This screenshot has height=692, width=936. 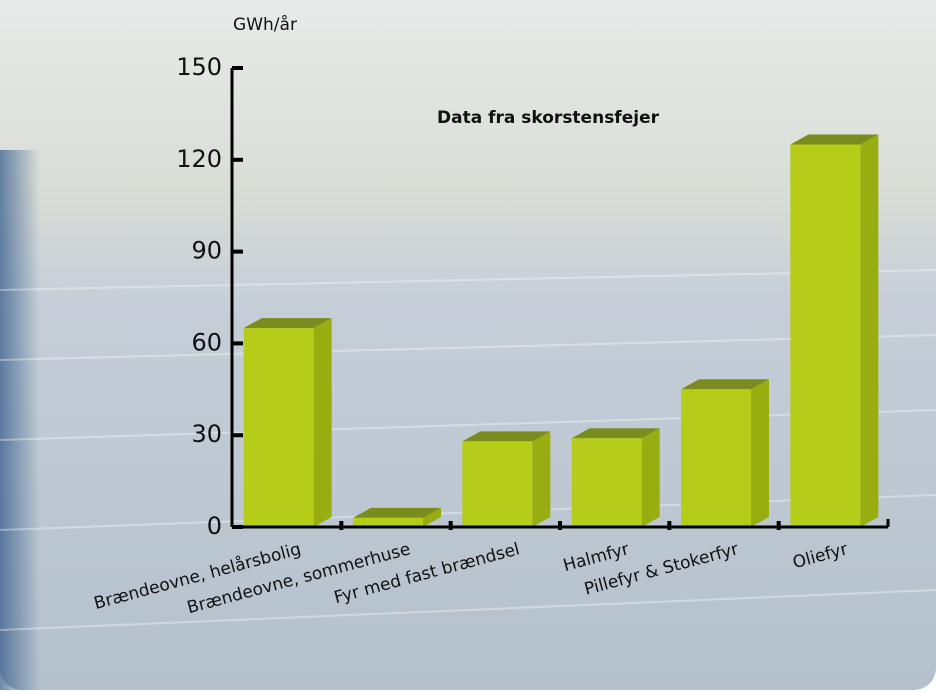 What do you see at coordinates (199, 159) in the screenshot?
I see `y-tick-label: 120` at bounding box center [199, 159].